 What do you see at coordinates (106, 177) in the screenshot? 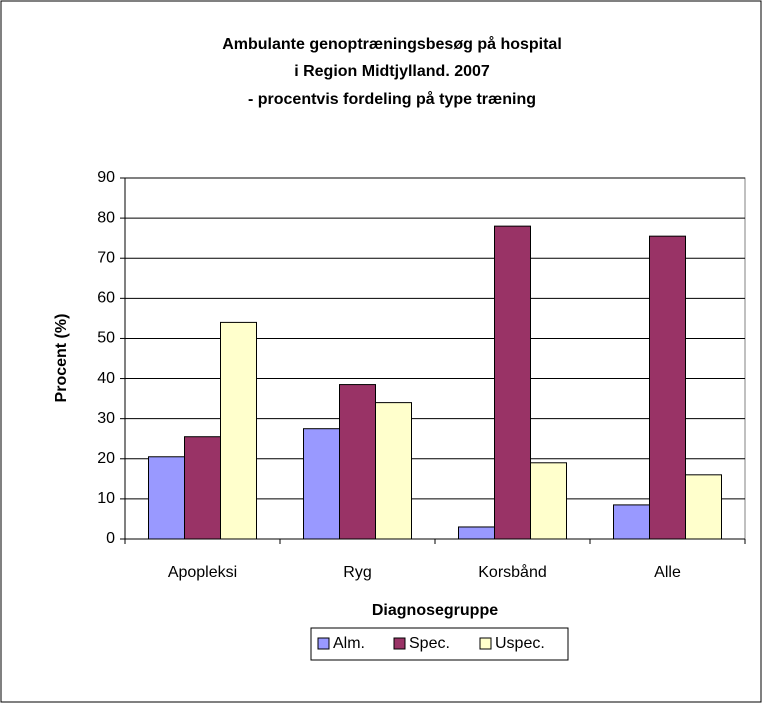
I see `y-tick-label: 90` at bounding box center [106, 177].